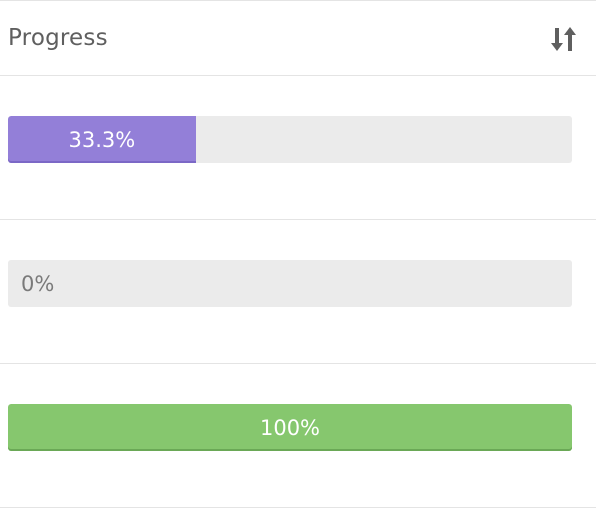 The width and height of the screenshot is (596, 510). What do you see at coordinates (290, 139) in the screenshot?
I see `progress-track: 33.3%` at bounding box center [290, 139].